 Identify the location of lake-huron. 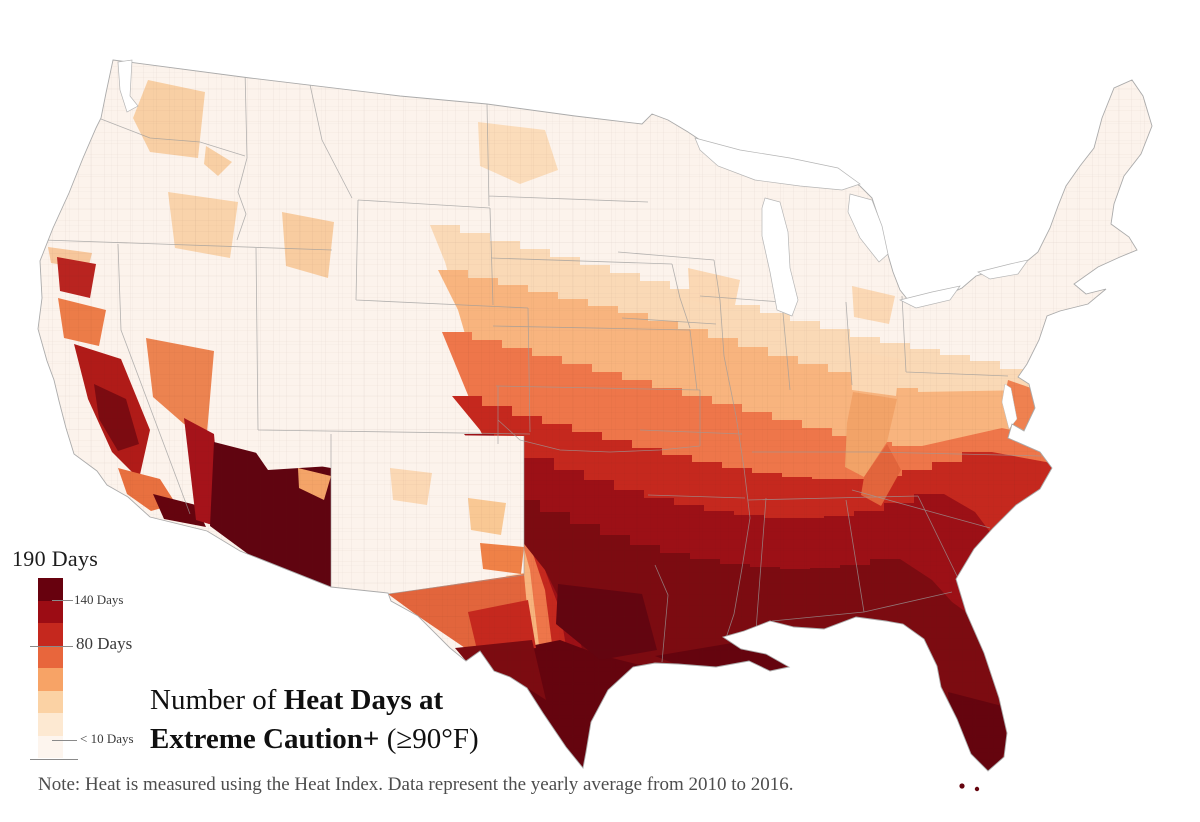
(868, 228).